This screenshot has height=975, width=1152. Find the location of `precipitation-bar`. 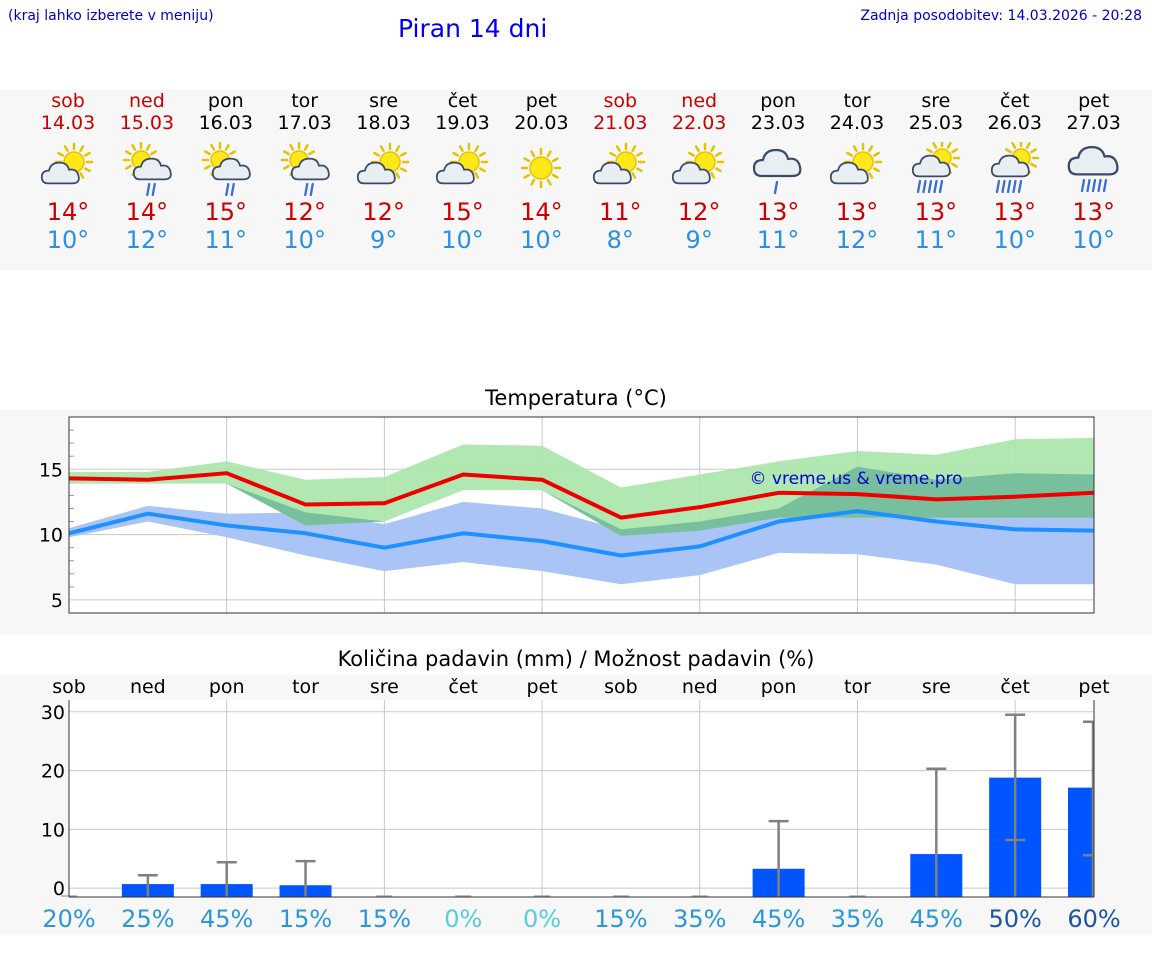

precipitation-bar is located at coordinates (1081, 842).